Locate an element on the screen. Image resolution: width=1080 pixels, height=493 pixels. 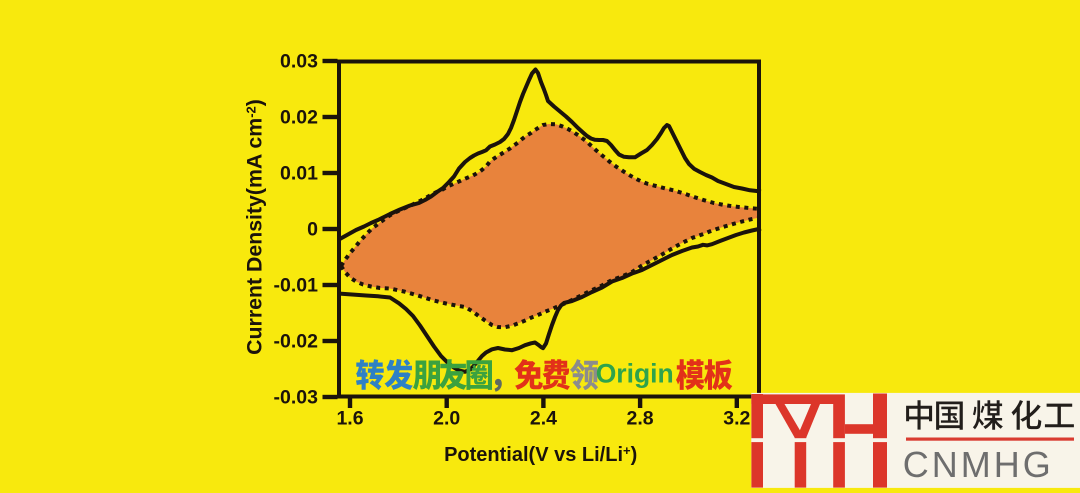
svg-text: 3.2 is located at coordinates (736, 419).